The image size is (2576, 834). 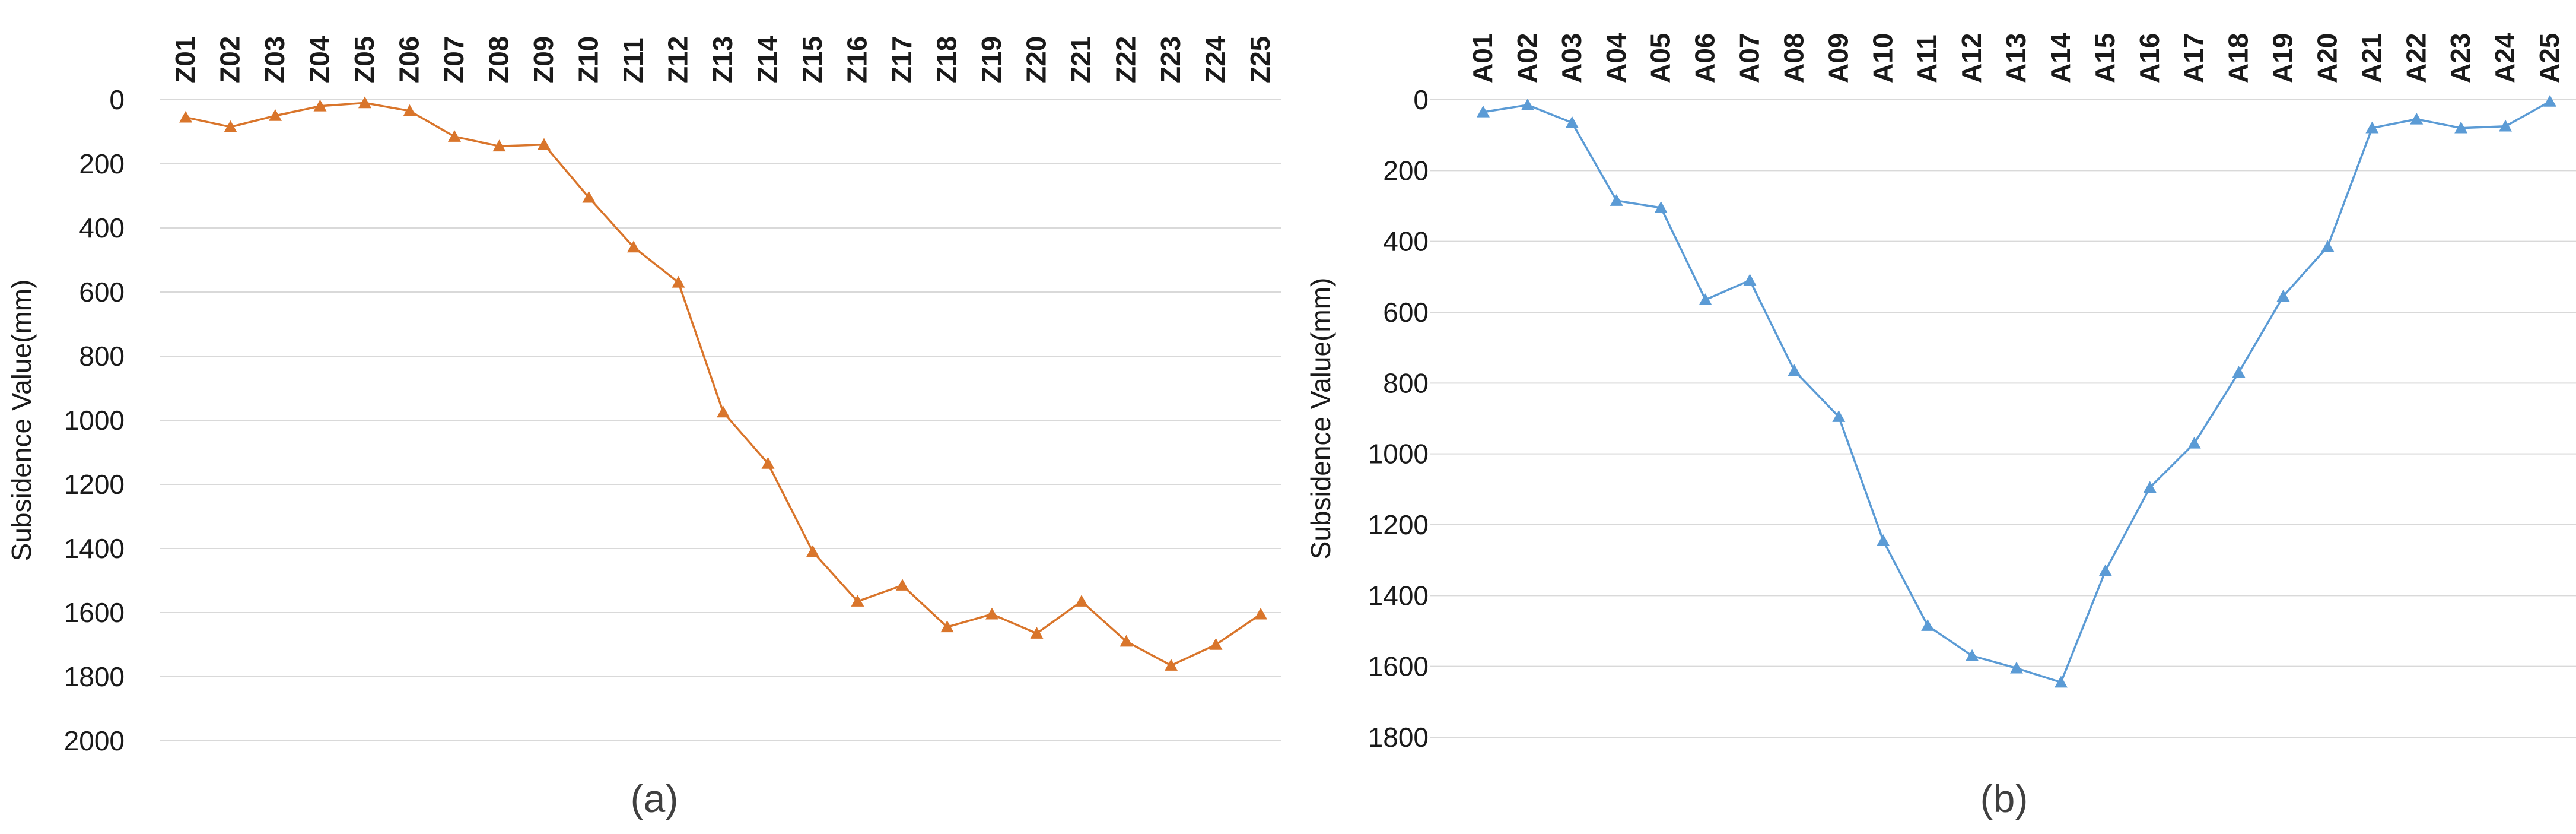 I want to click on x-tick-label: Z21, so click(x=1081, y=59).